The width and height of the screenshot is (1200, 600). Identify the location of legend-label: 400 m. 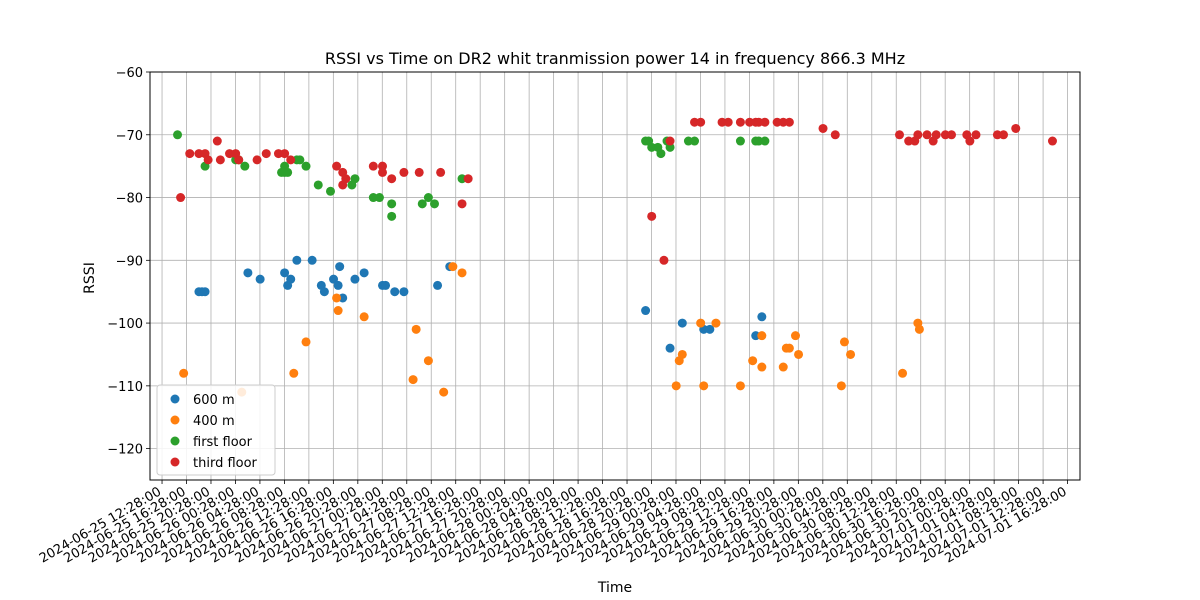
(214, 421).